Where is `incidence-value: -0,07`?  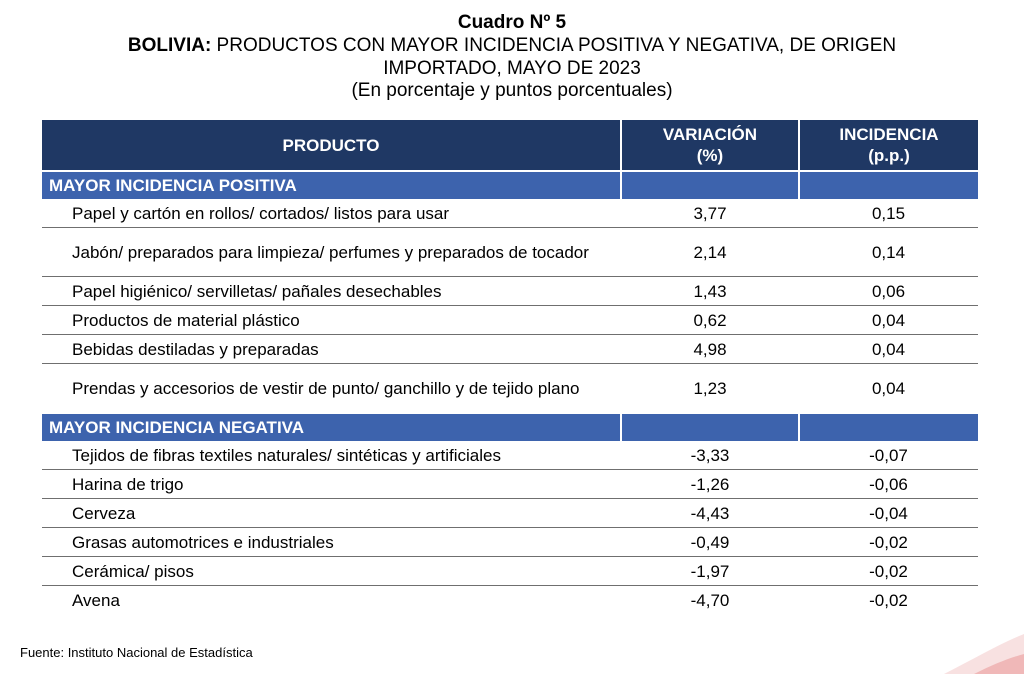
incidence-value: -0,07 is located at coordinates (888, 455).